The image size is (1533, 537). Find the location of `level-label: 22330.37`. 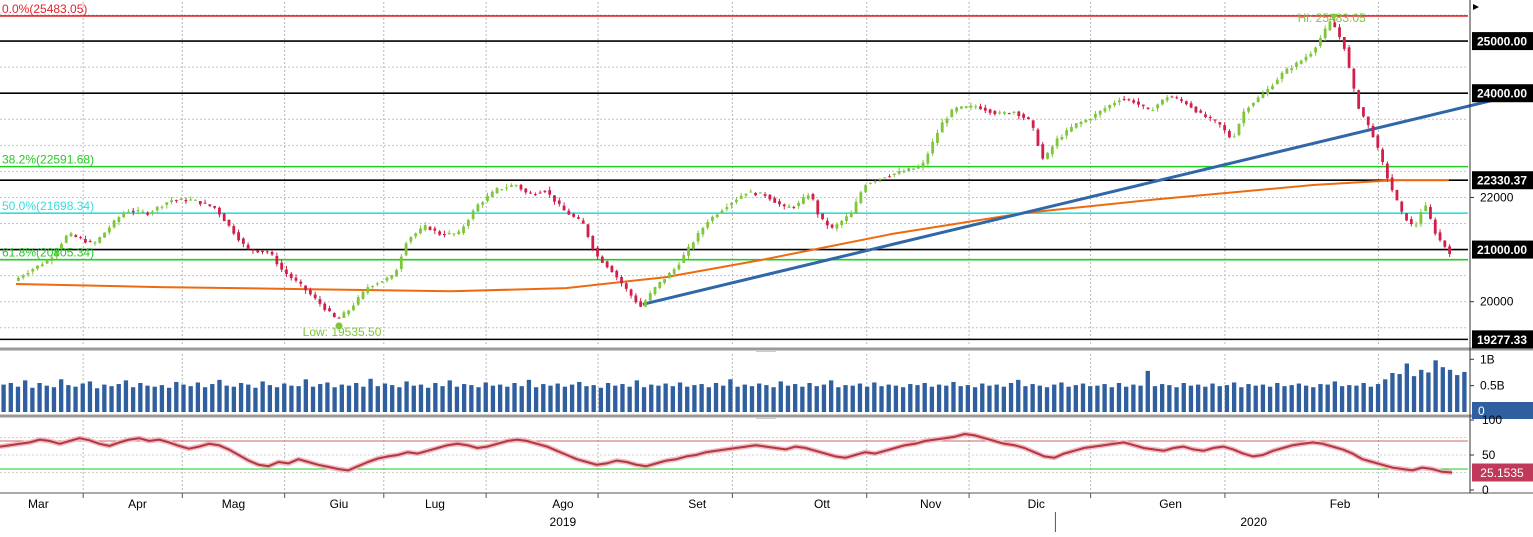

level-label: 22330.37 is located at coordinates (1502, 181).